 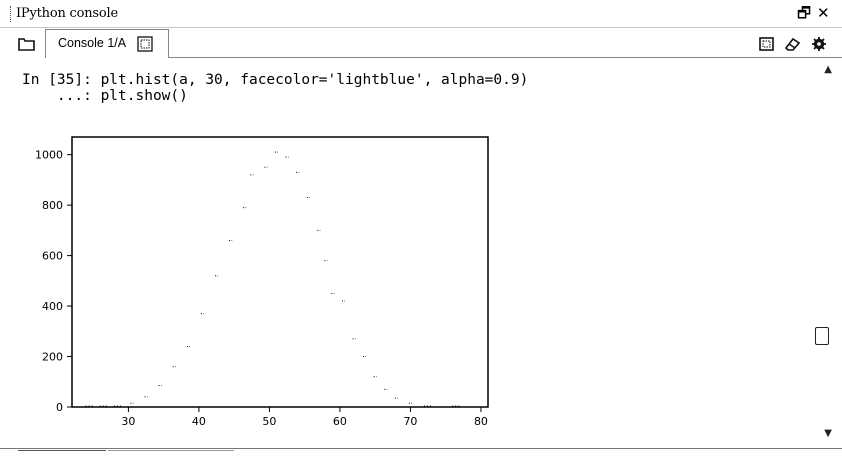 I want to click on tab-label: Console 1/A, so click(x=92, y=43).